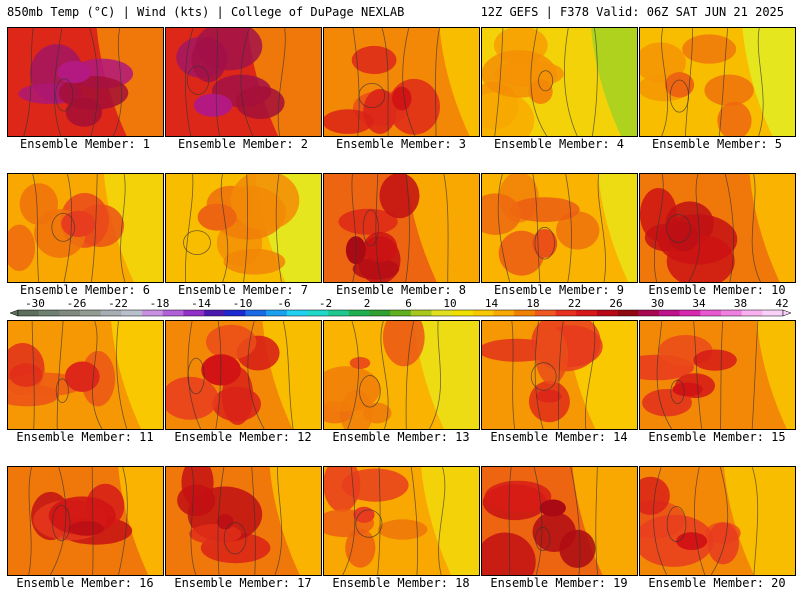  I want to click on ensemble-member-label: Ensemble Member: 8, so click(401, 290).